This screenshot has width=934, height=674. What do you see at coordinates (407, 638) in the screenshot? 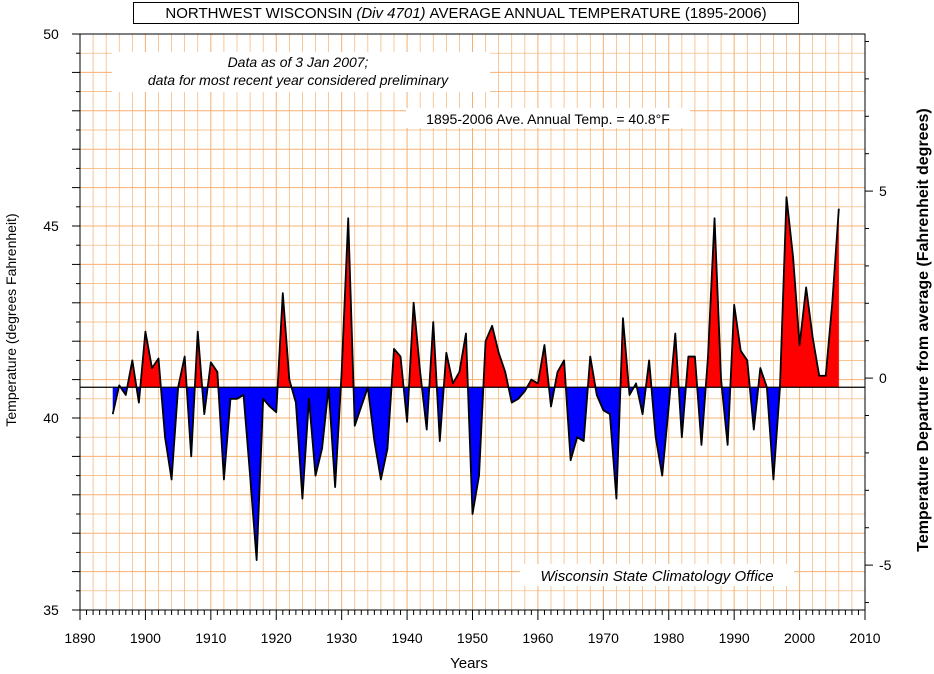
I see `x-tick-label: 1940` at bounding box center [407, 638].